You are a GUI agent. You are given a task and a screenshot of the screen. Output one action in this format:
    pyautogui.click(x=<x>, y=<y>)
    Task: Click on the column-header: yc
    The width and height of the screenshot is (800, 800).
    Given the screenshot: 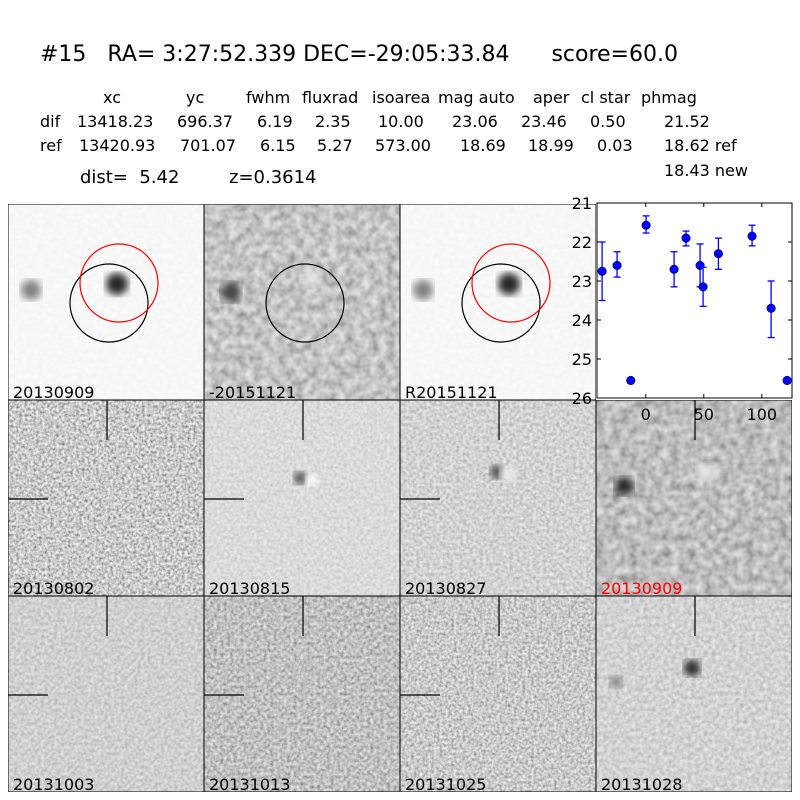 What is the action you would take?
    pyautogui.click(x=195, y=97)
    